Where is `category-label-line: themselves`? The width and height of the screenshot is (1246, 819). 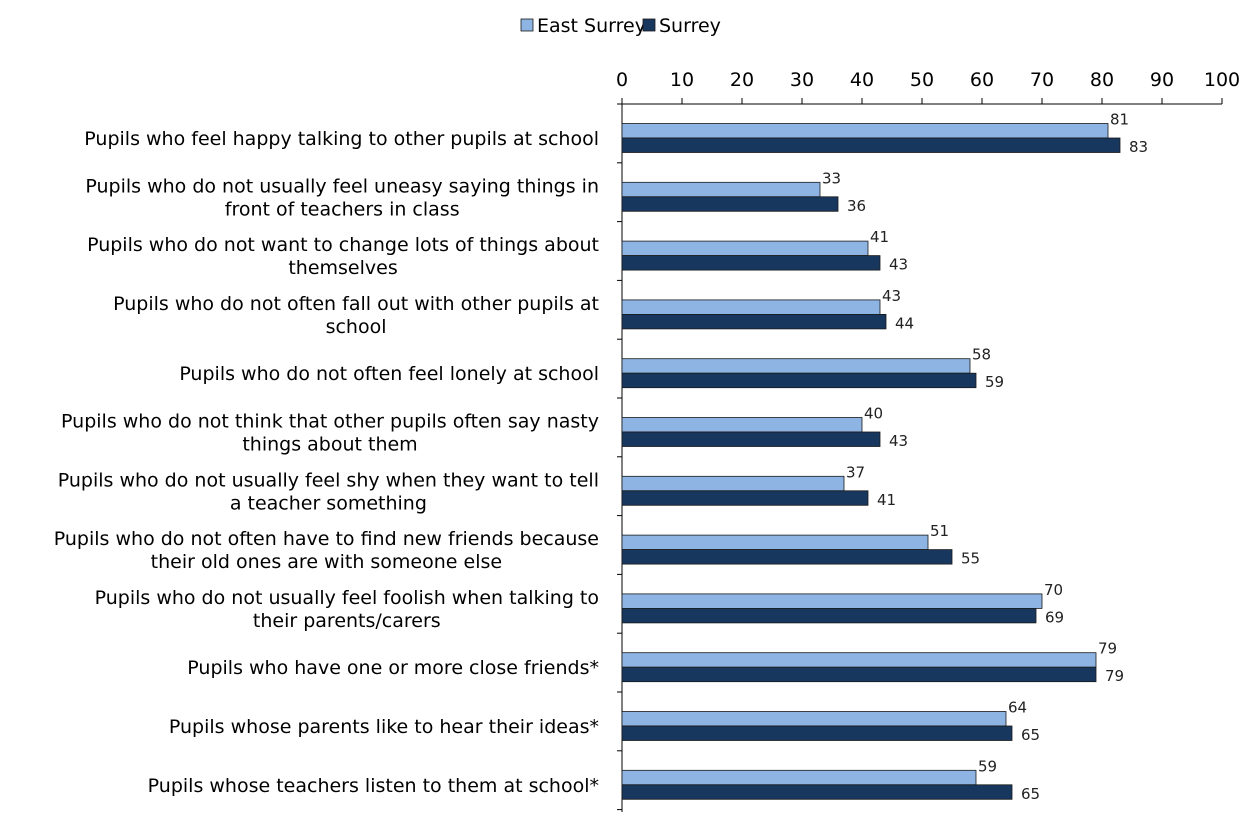 category-label-line: themselves is located at coordinates (342, 268).